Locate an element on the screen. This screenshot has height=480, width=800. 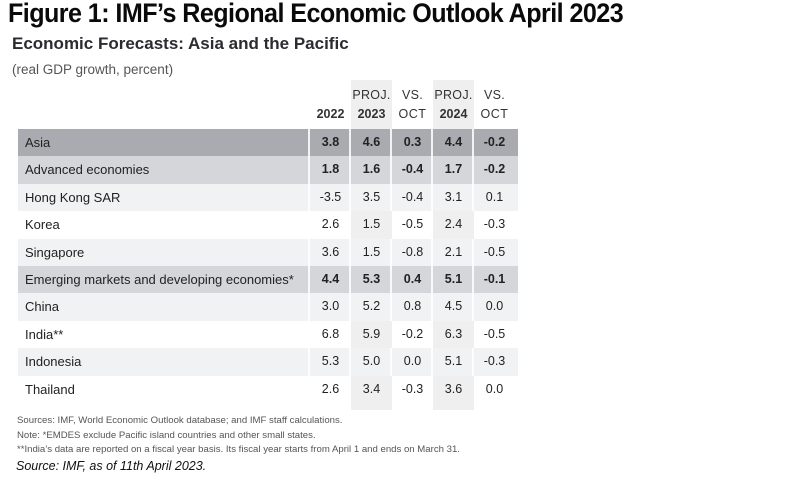
row-label: Advanced economies is located at coordinates (87, 170).